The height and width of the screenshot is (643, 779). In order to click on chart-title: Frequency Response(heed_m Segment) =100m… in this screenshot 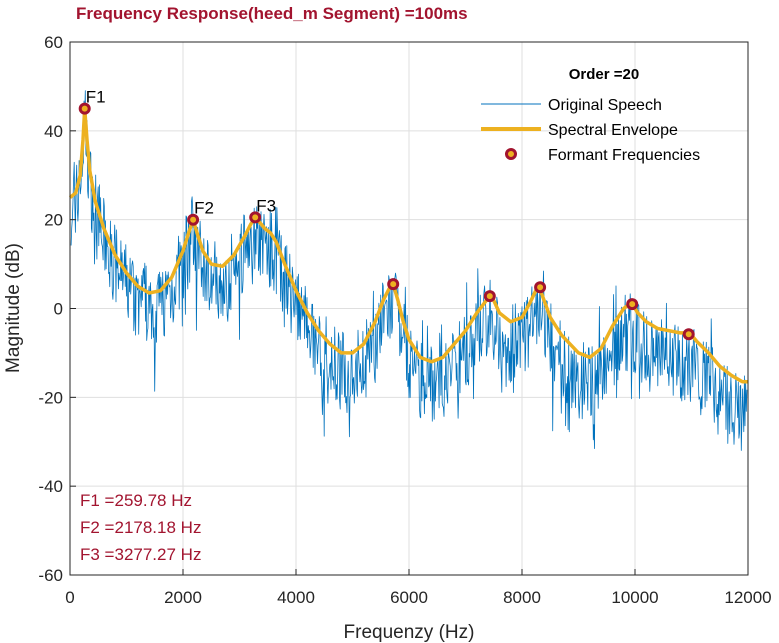, I will do `click(272, 13)`.